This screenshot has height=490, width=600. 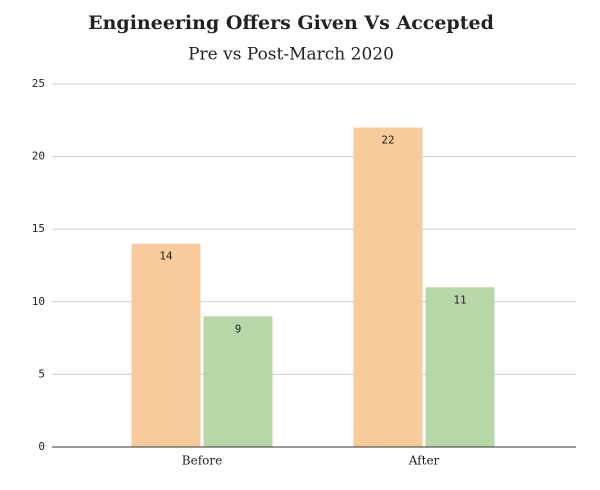 I want to click on y-tick-label: 10, so click(x=38, y=301).